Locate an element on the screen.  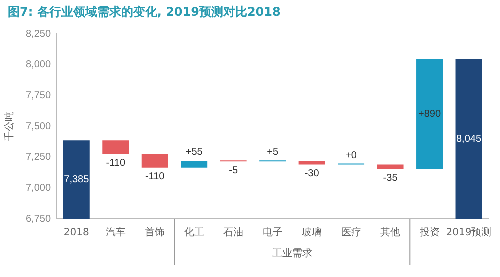
text: 工业需求 is located at coordinates (292, 254).